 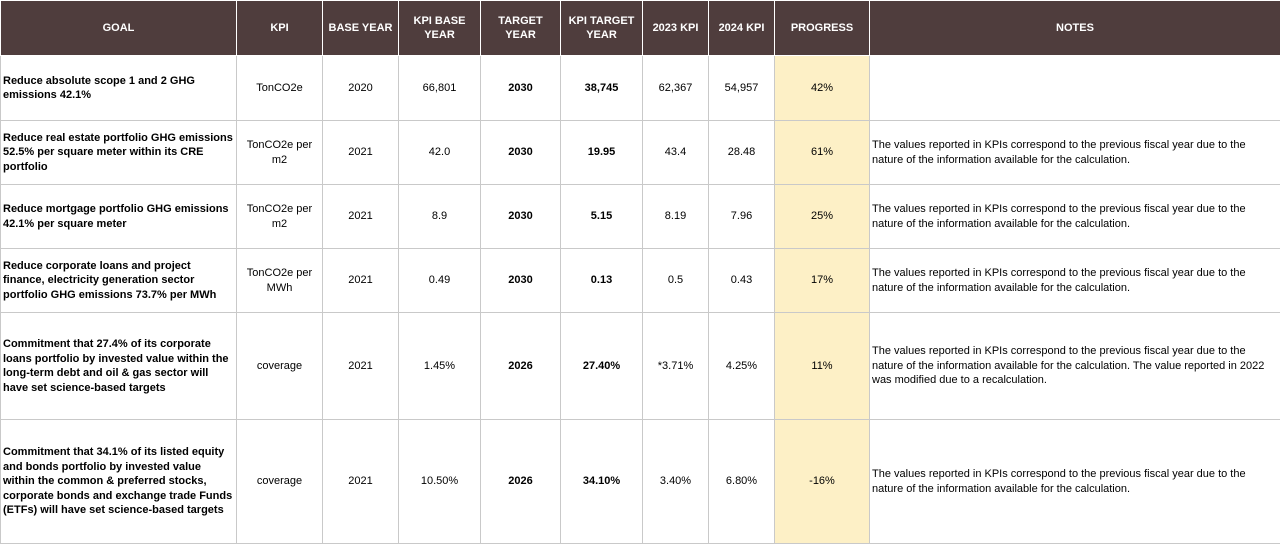 I want to click on kpi-target-year-cell: 5.15, so click(x=601, y=216).